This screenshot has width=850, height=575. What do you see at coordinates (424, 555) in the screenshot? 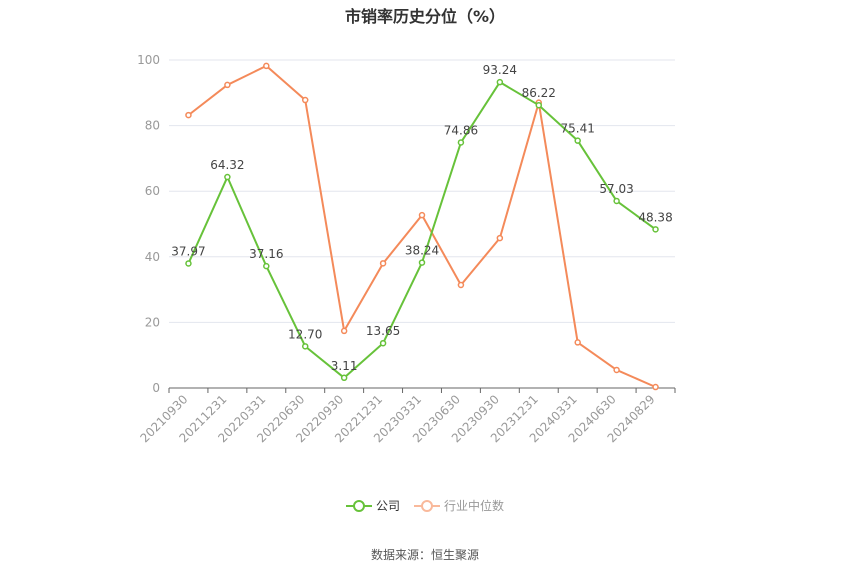
I see `data-source: 数据来源：恒生聚源` at bounding box center [424, 555].